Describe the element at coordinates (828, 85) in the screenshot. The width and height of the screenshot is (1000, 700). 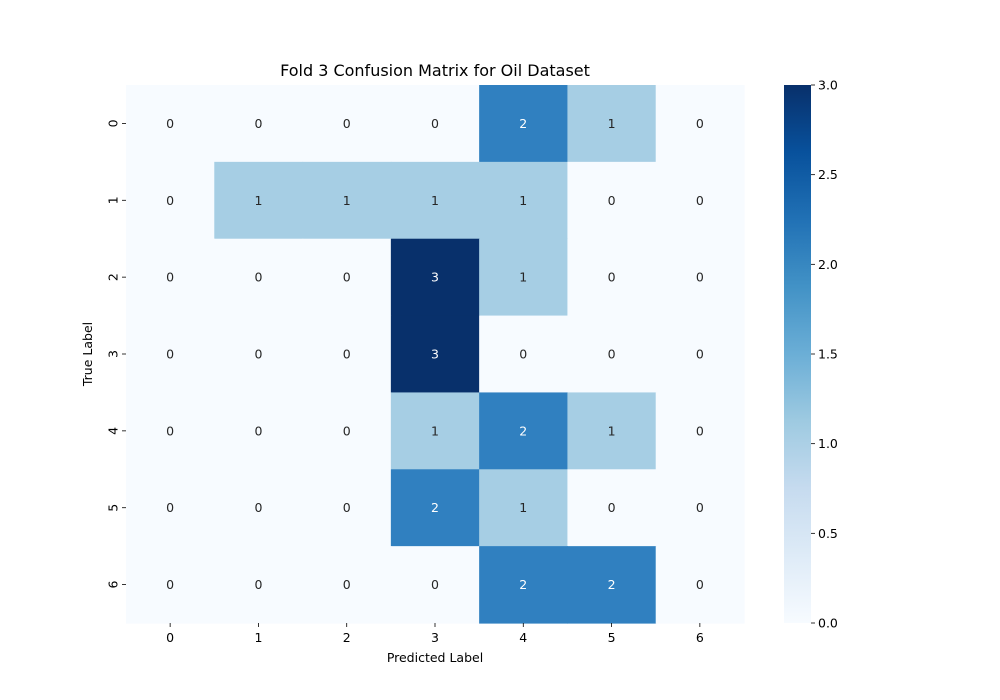
I see `colorbar-tick-label: 3.0` at that location.